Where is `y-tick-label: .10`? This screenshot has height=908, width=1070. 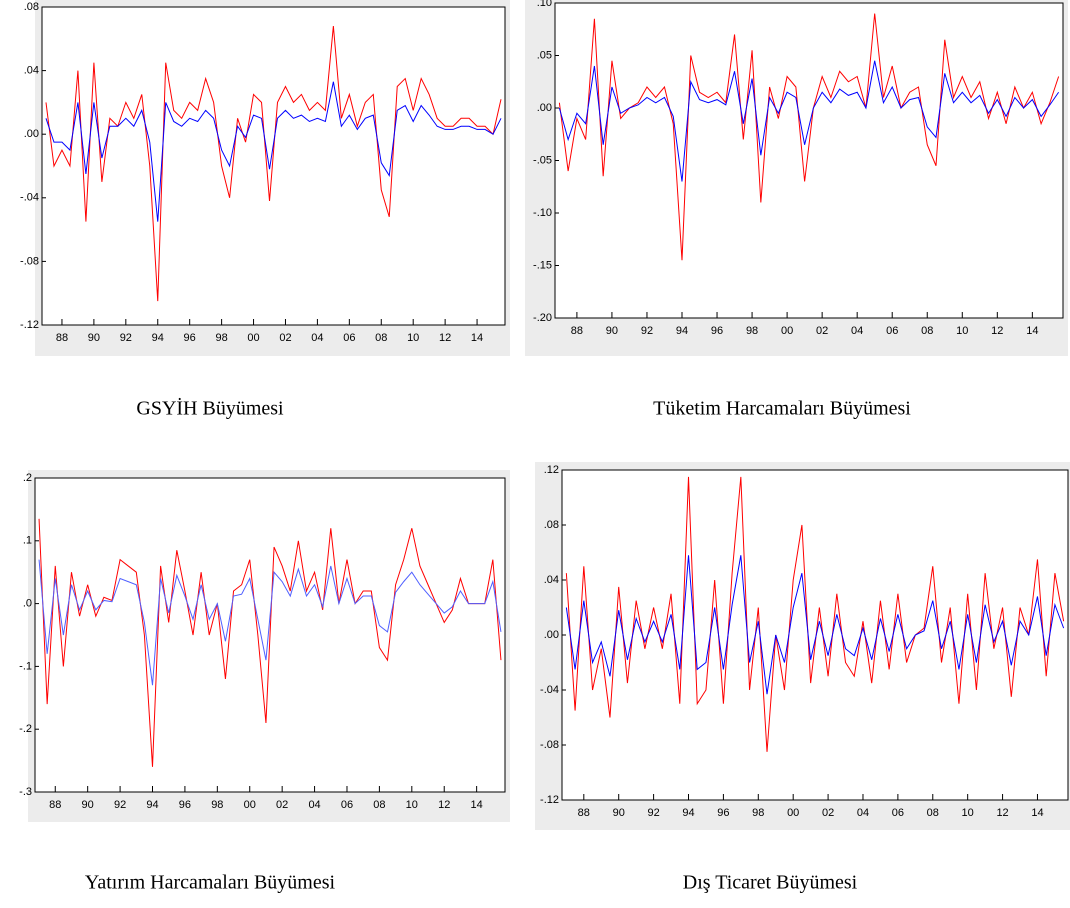 y-tick-label: .10 is located at coordinates (544, 4).